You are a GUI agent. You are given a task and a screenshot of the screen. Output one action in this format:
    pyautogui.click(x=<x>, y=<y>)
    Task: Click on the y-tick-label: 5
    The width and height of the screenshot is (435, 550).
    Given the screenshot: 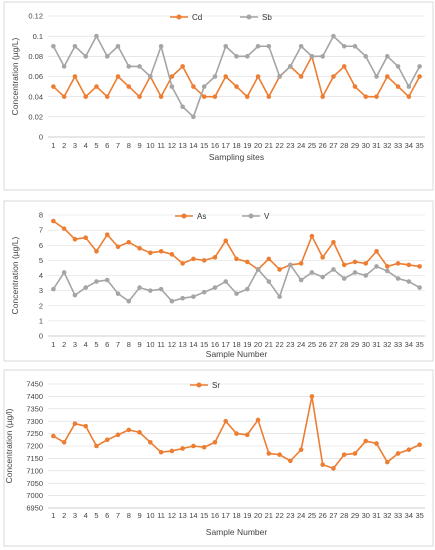 What is the action you would take?
    pyautogui.click(x=41, y=260)
    